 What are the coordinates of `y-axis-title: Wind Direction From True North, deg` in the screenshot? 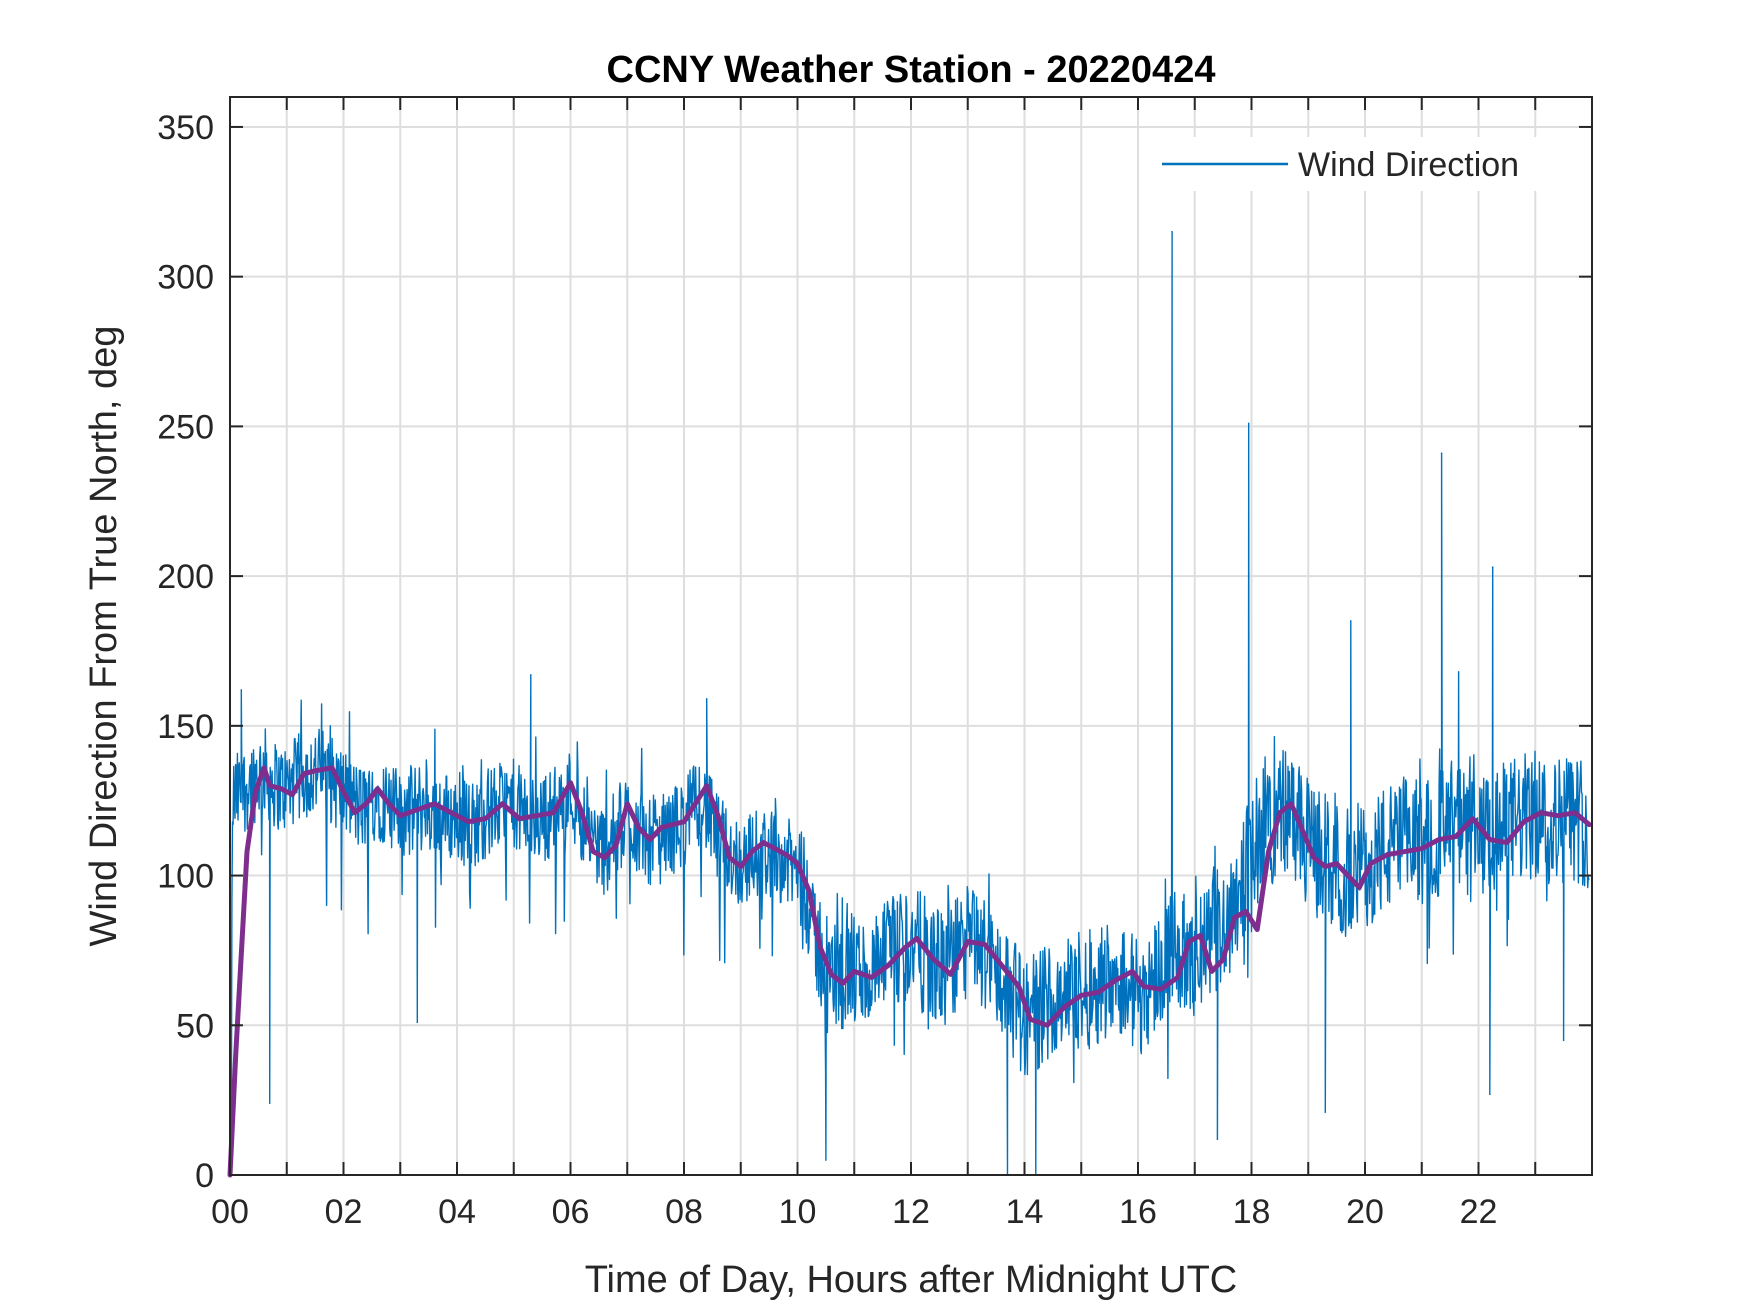 It's located at (104, 636).